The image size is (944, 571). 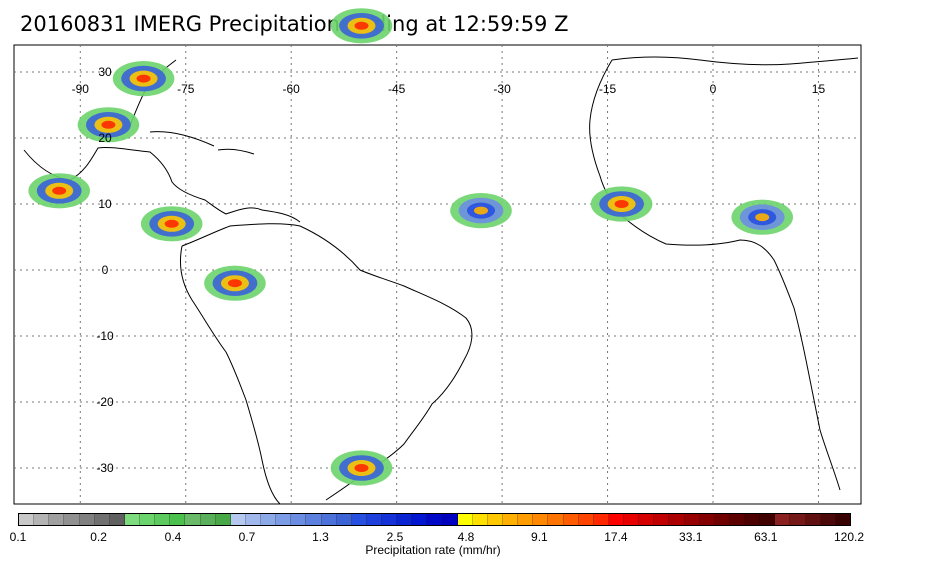 What do you see at coordinates (735, 61) in the screenshot?
I see `coast-africa-north` at bounding box center [735, 61].